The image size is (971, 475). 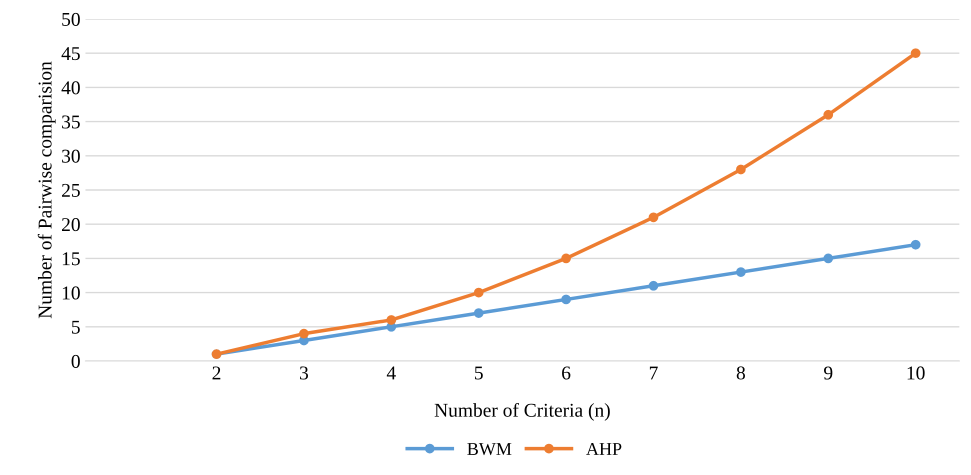 I want to click on y-tick-label: 40, so click(x=71, y=87).